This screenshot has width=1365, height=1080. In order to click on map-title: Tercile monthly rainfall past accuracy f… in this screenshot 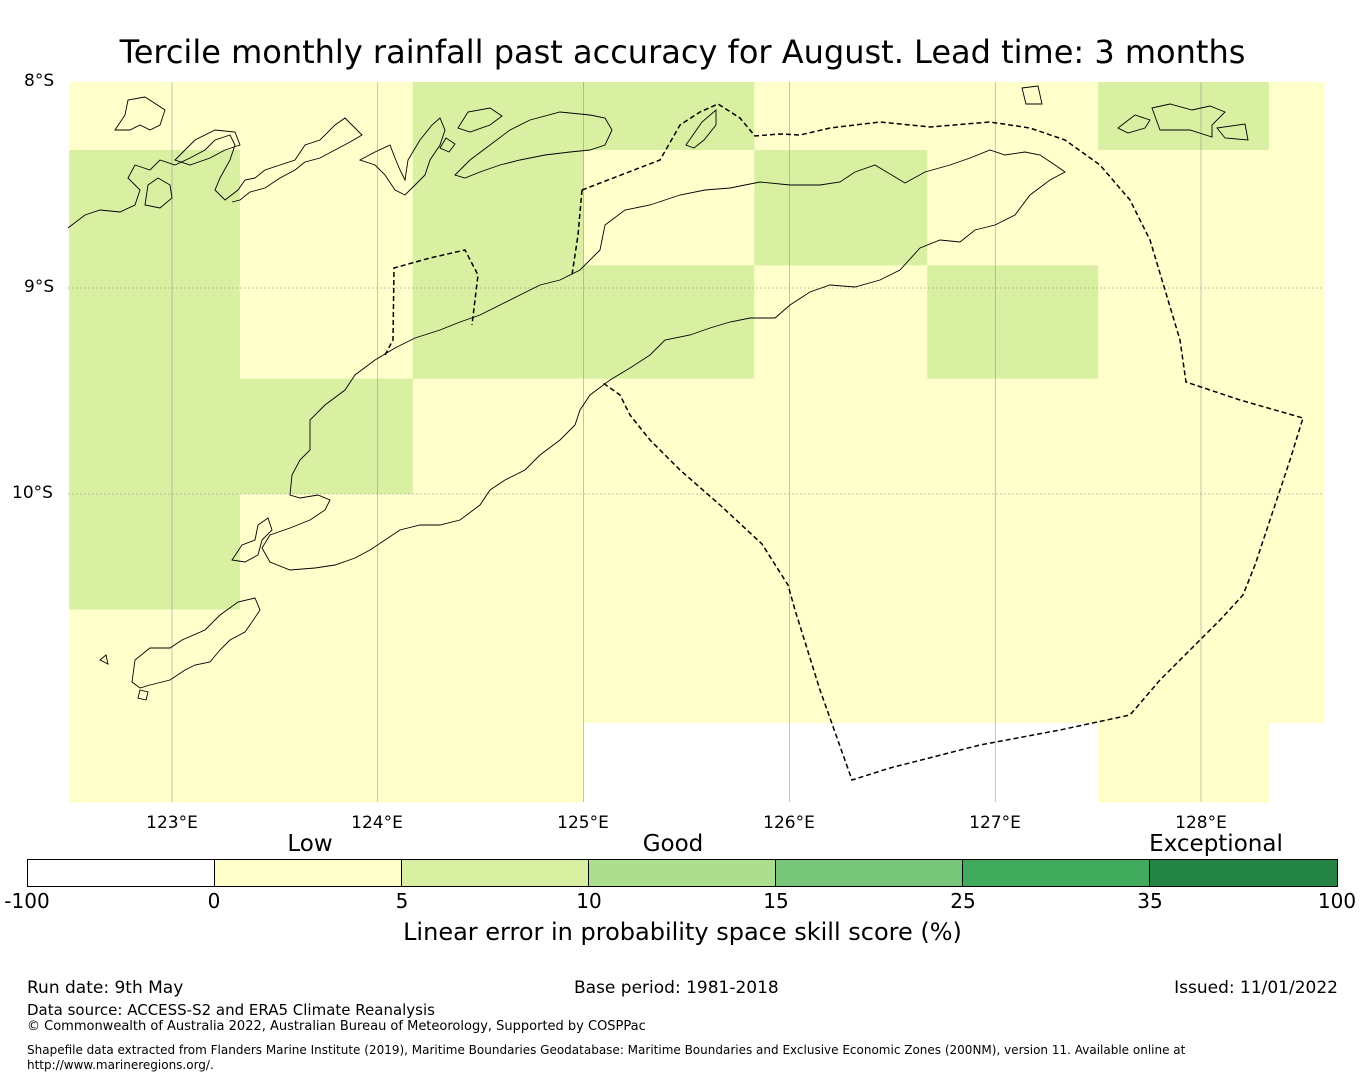, I will do `click(682, 52)`.